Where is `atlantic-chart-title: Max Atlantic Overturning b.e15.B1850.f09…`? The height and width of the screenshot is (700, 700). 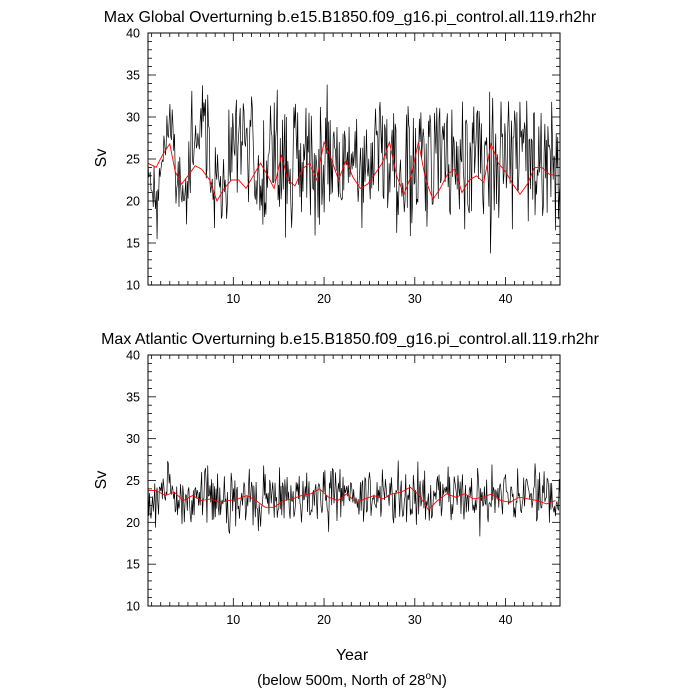 atlantic-chart-title: Max Atlantic Overturning b.e15.B1850.f09… is located at coordinates (350, 339).